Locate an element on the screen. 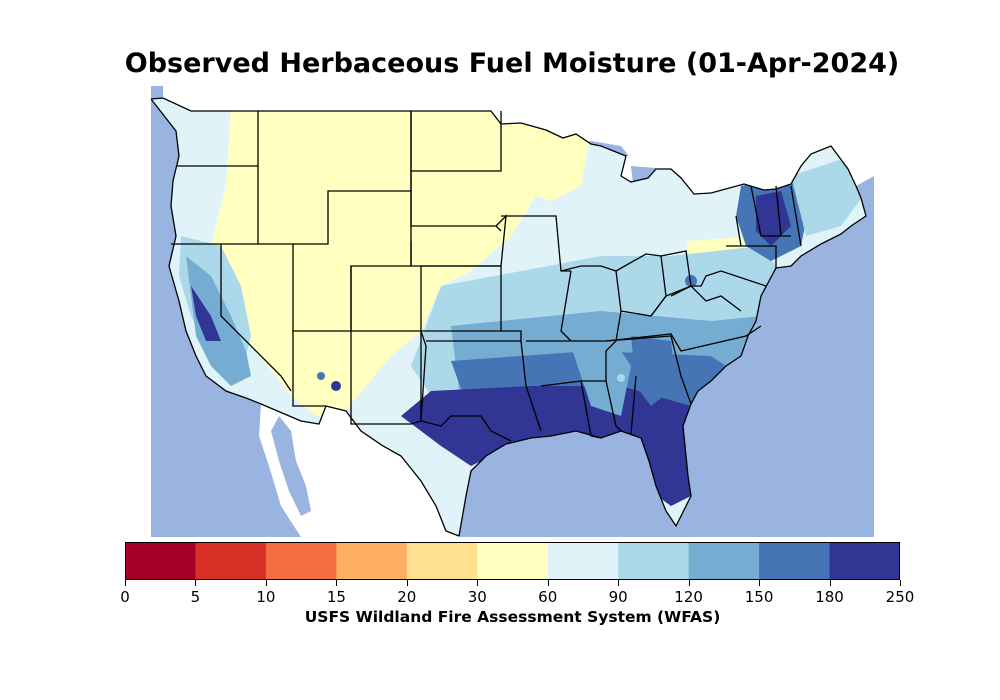  colorbar-tick-label: 250 is located at coordinates (900, 597).